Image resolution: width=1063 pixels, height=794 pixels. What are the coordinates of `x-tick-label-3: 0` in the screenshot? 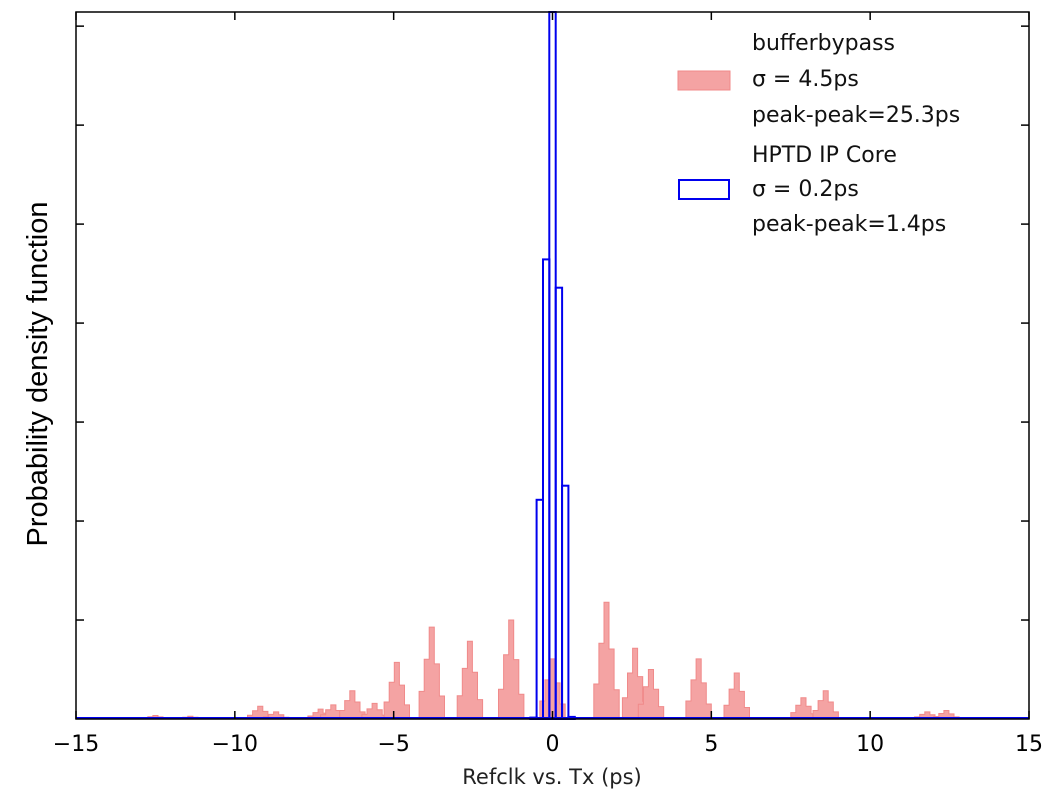 It's located at (553, 744).